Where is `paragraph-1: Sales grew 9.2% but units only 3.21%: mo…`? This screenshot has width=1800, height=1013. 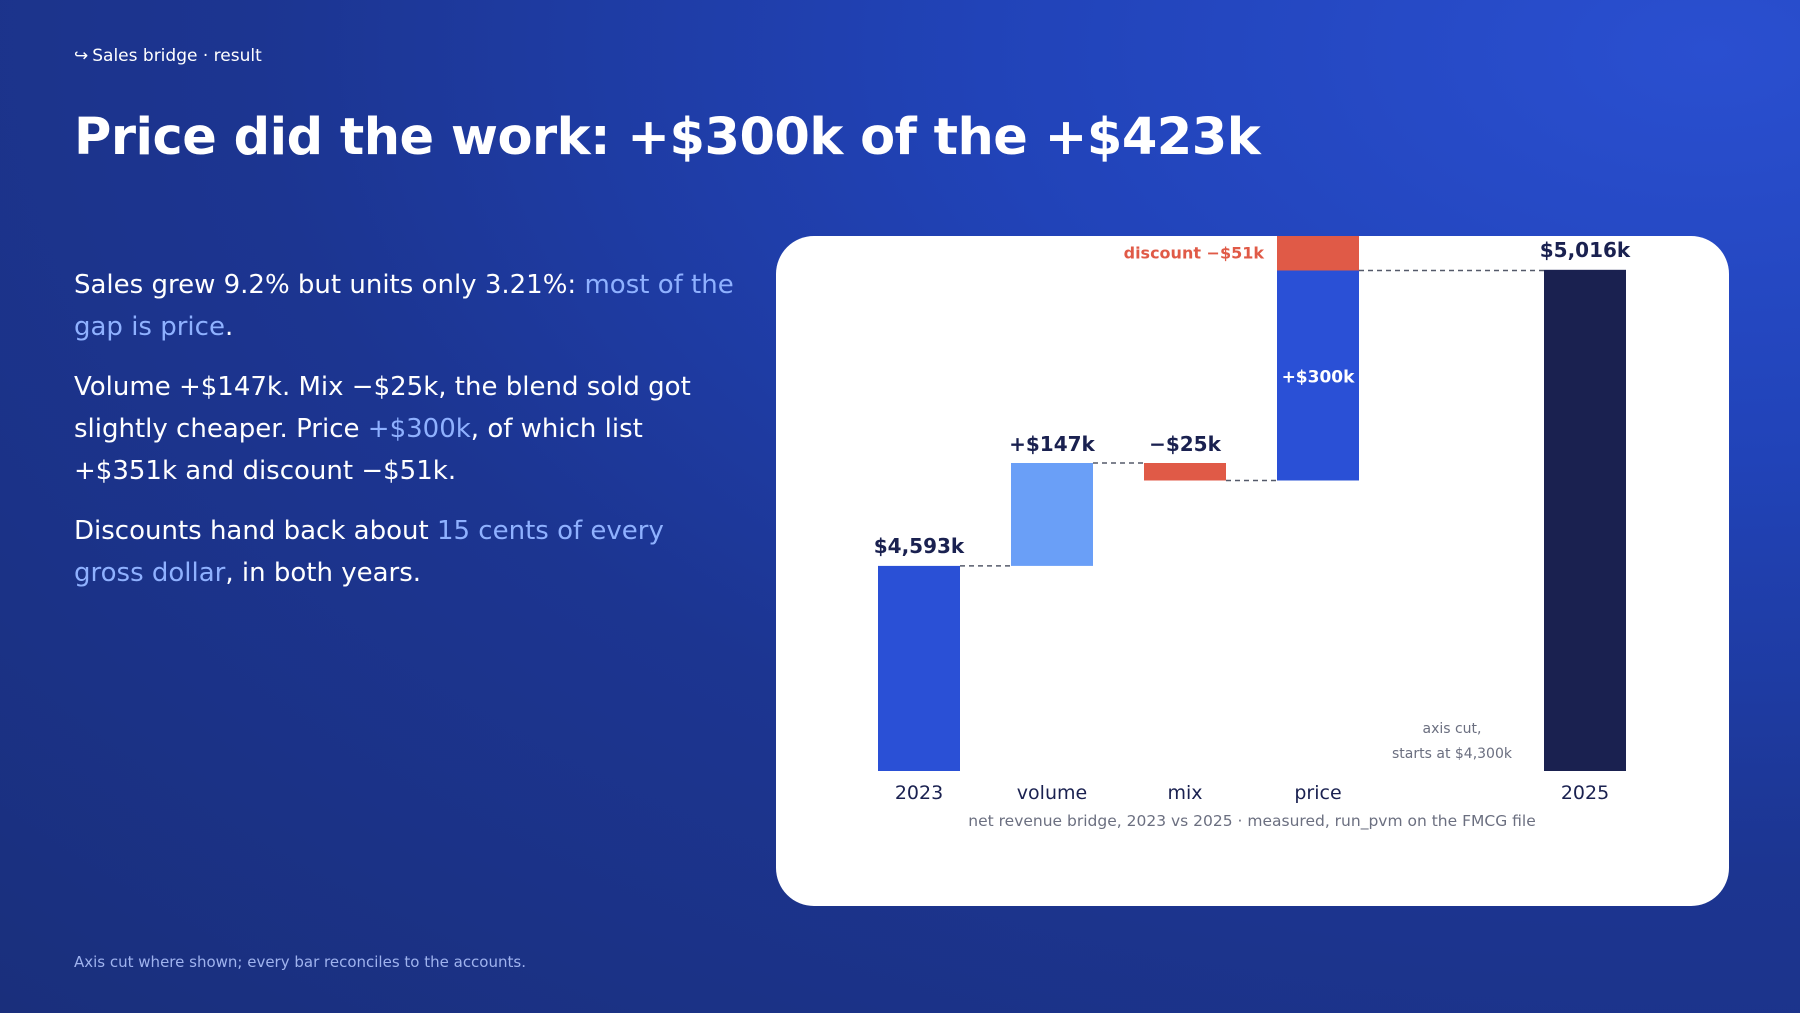
paragraph-1: Sales grew 9.2% but units only 3.21%: mo… is located at coordinates (404, 306).